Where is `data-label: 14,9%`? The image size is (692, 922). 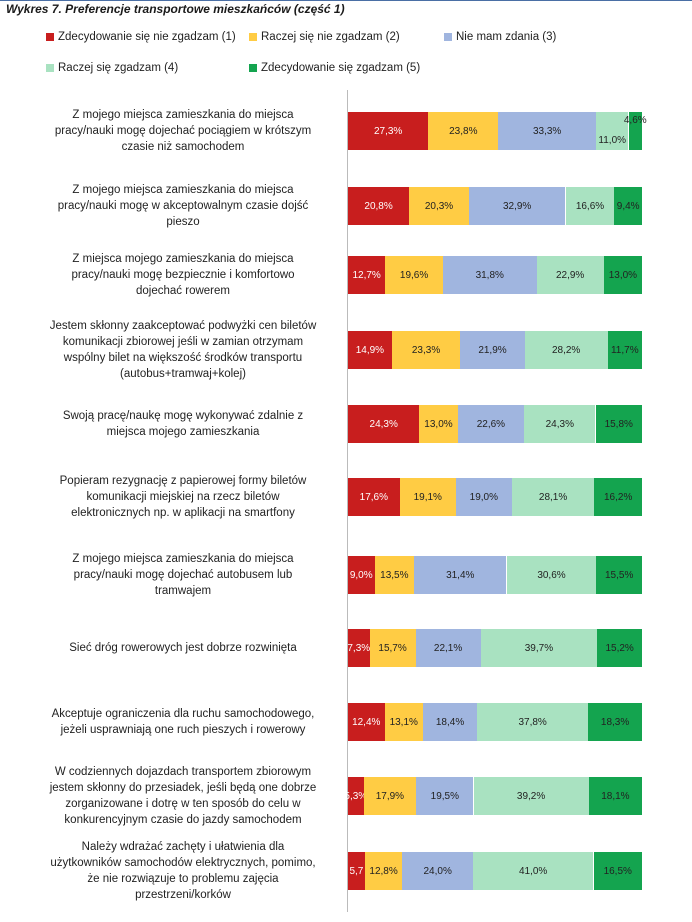 data-label: 14,9% is located at coordinates (370, 350).